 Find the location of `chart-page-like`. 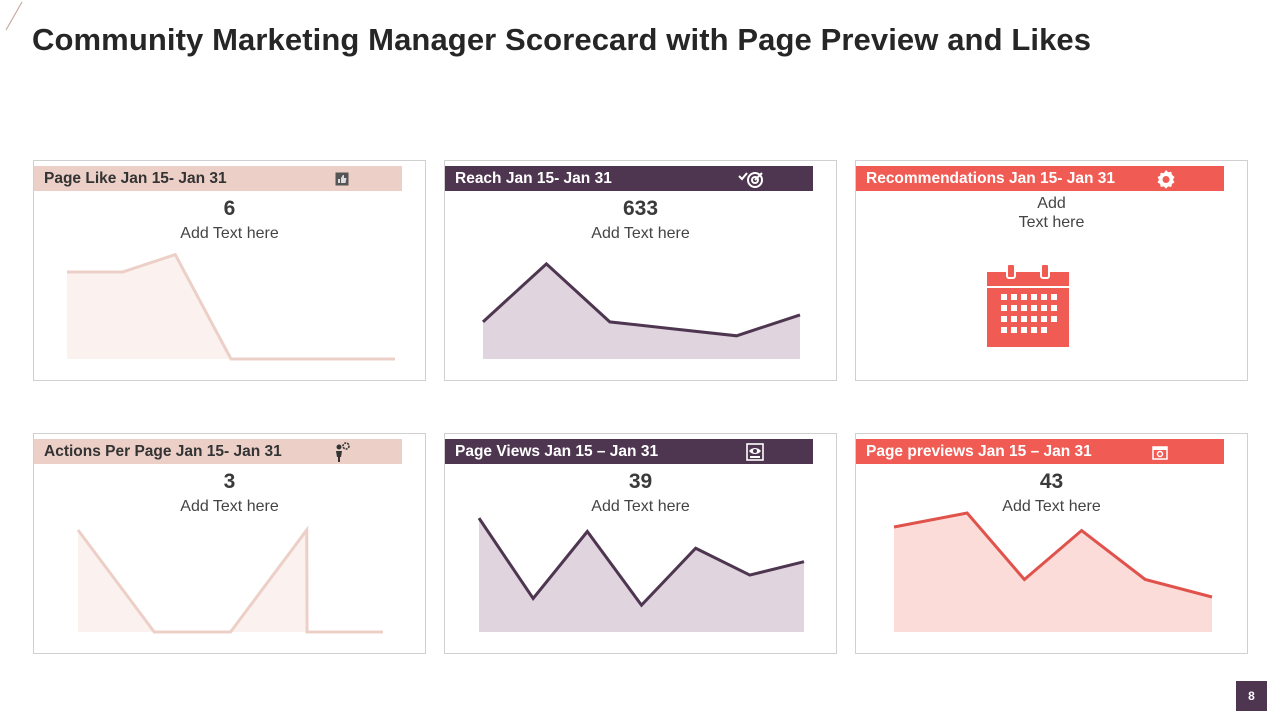

chart-page-like is located at coordinates (231, 306).